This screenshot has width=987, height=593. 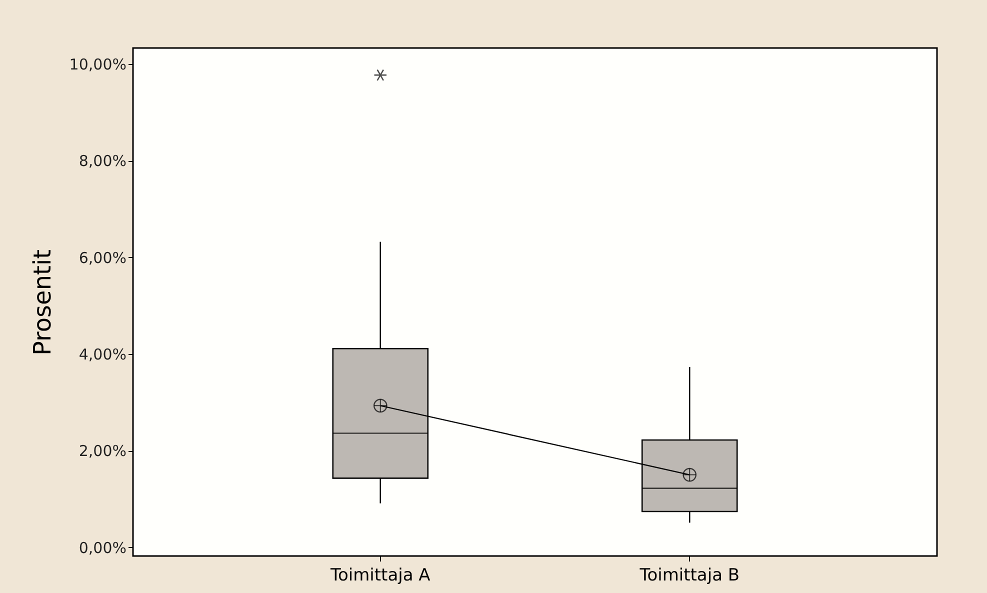 What do you see at coordinates (689, 576) in the screenshot?
I see `x-tick-label: Toimittaja B` at bounding box center [689, 576].